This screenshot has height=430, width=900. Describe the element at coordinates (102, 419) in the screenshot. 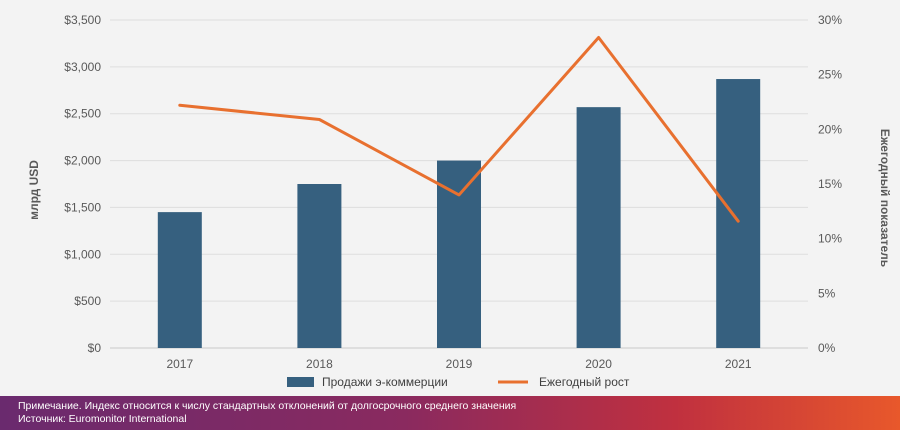

I see `footer-source: Источник: Euromonitor International` at that location.